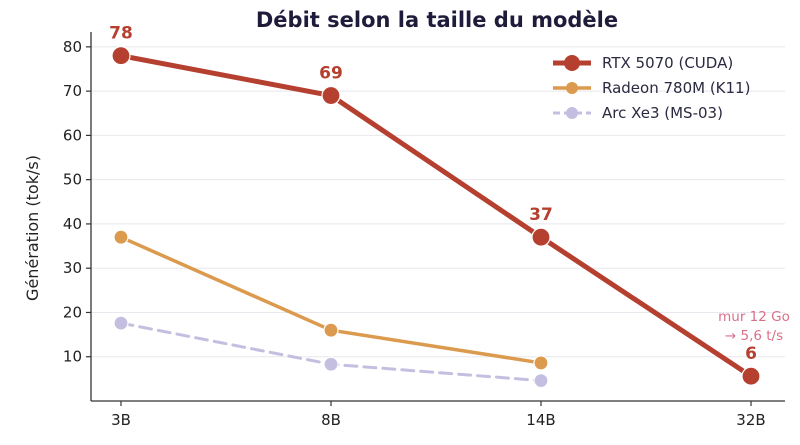 The width and height of the screenshot is (800, 445). I want to click on annotation-text: → 5,6 t/s, so click(754, 336).